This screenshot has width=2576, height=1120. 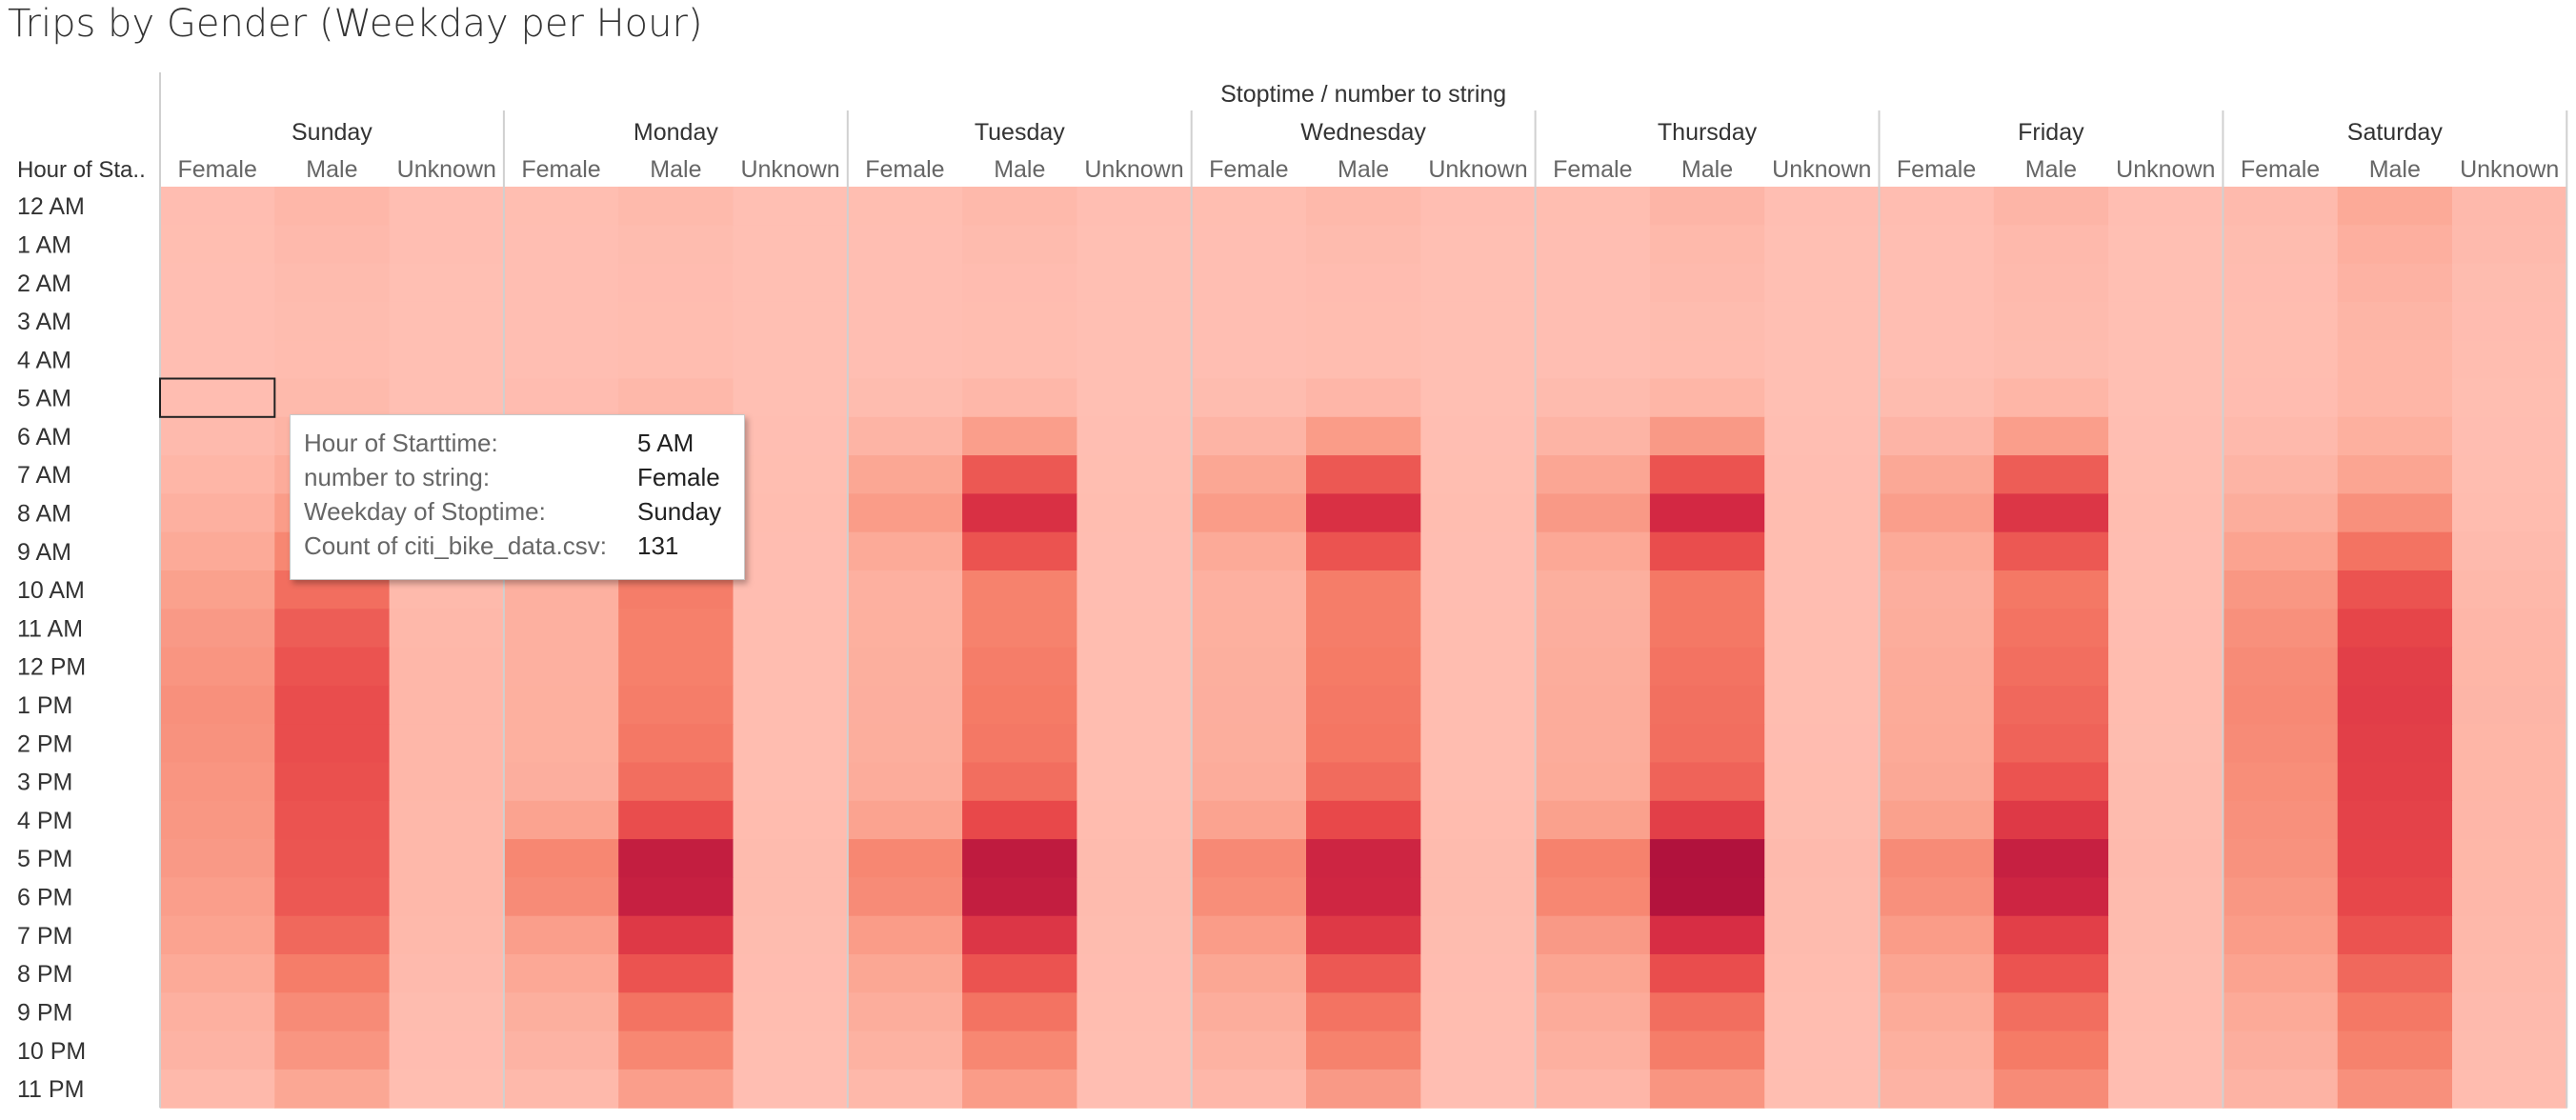 I want to click on tooltip-value-count: 131, so click(x=658, y=545).